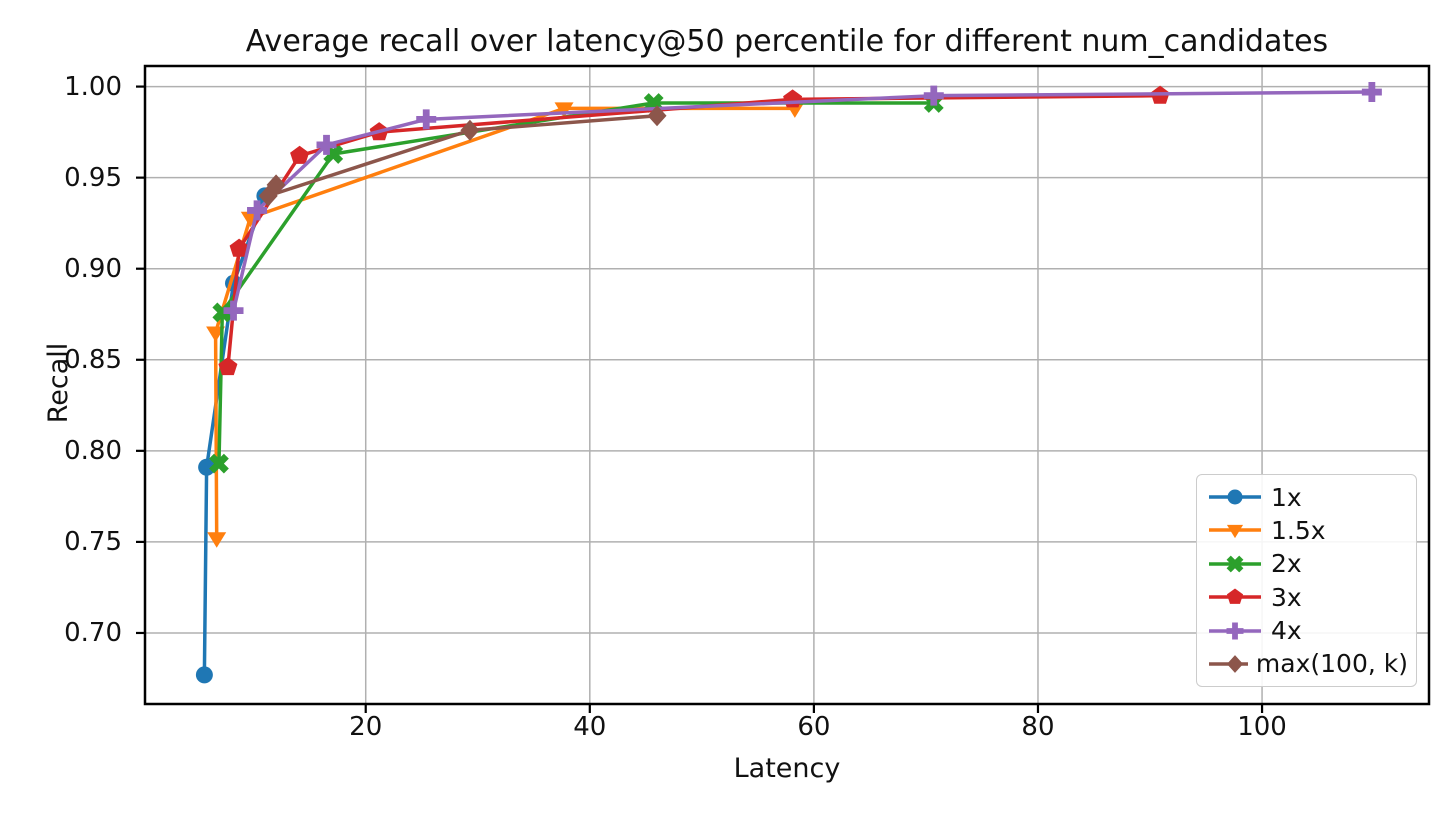 The image size is (1440, 820). Describe the element at coordinates (590, 727) in the screenshot. I see `x-tick-label: 40` at that location.